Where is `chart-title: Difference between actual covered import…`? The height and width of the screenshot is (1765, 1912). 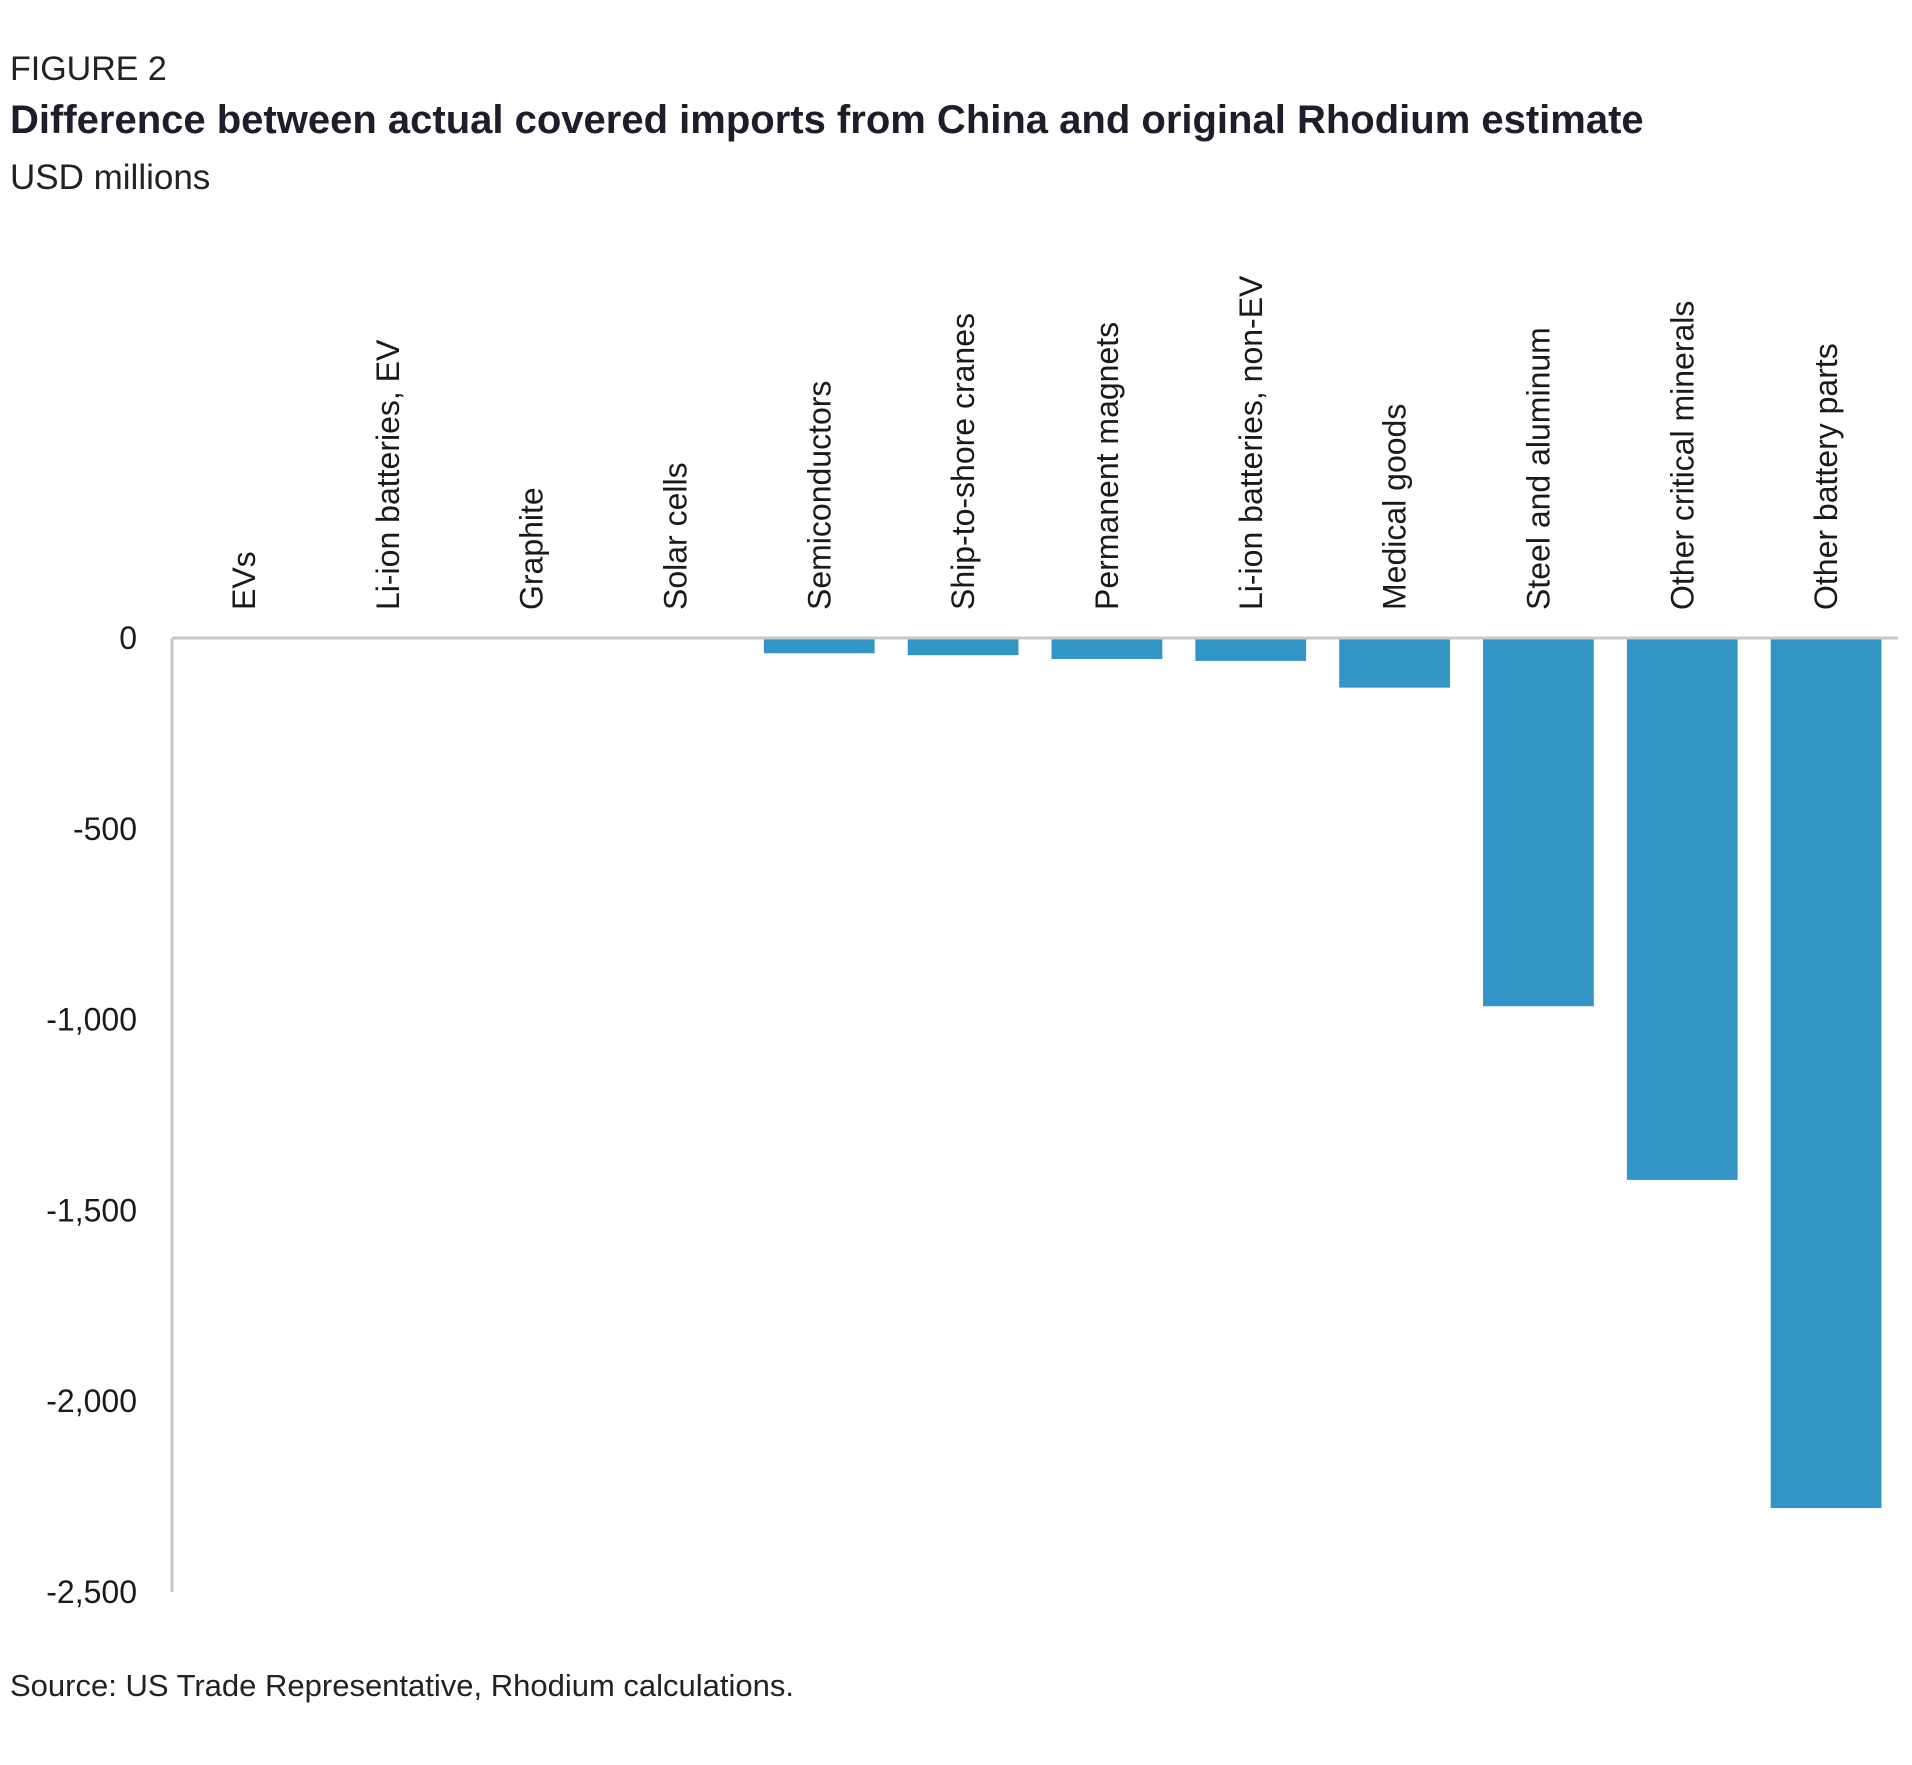
chart-title: Difference between actual covered import… is located at coordinates (827, 120).